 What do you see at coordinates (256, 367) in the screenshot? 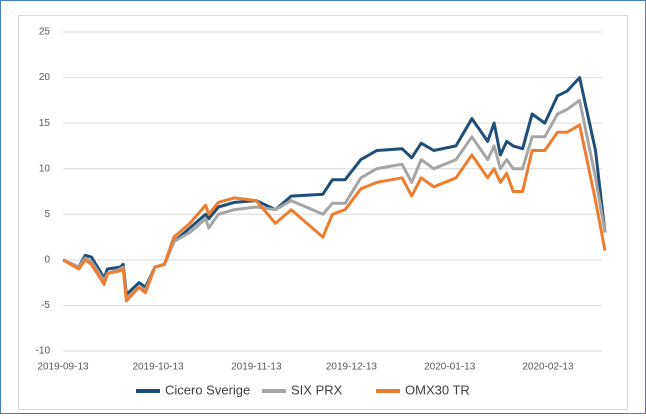
I see `x-tick-label: 2019-11-13` at bounding box center [256, 367].